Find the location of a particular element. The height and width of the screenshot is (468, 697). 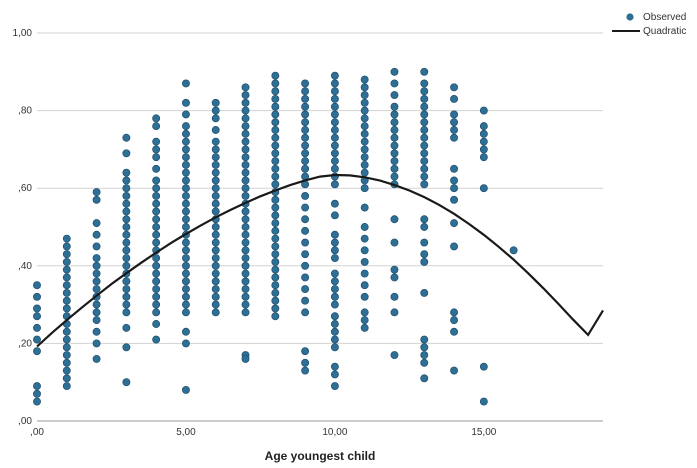

legend-observed-label: Observed is located at coordinates (664, 17).